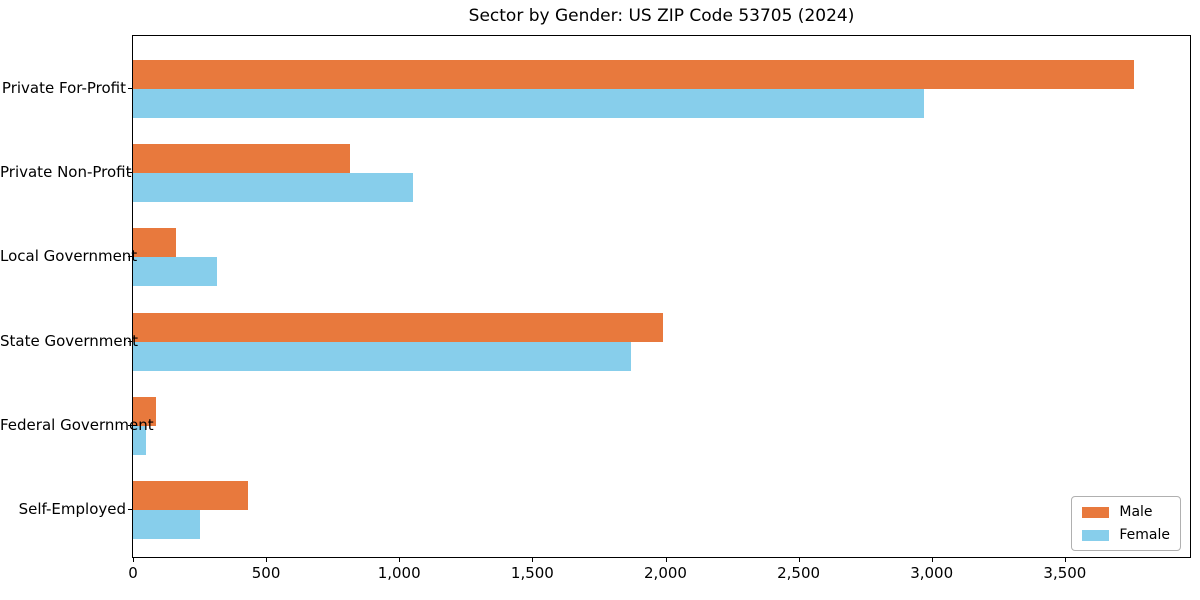 The height and width of the screenshot is (600, 1200). Describe the element at coordinates (140, 440) in the screenshot. I see `bar-female-federal-government` at that location.